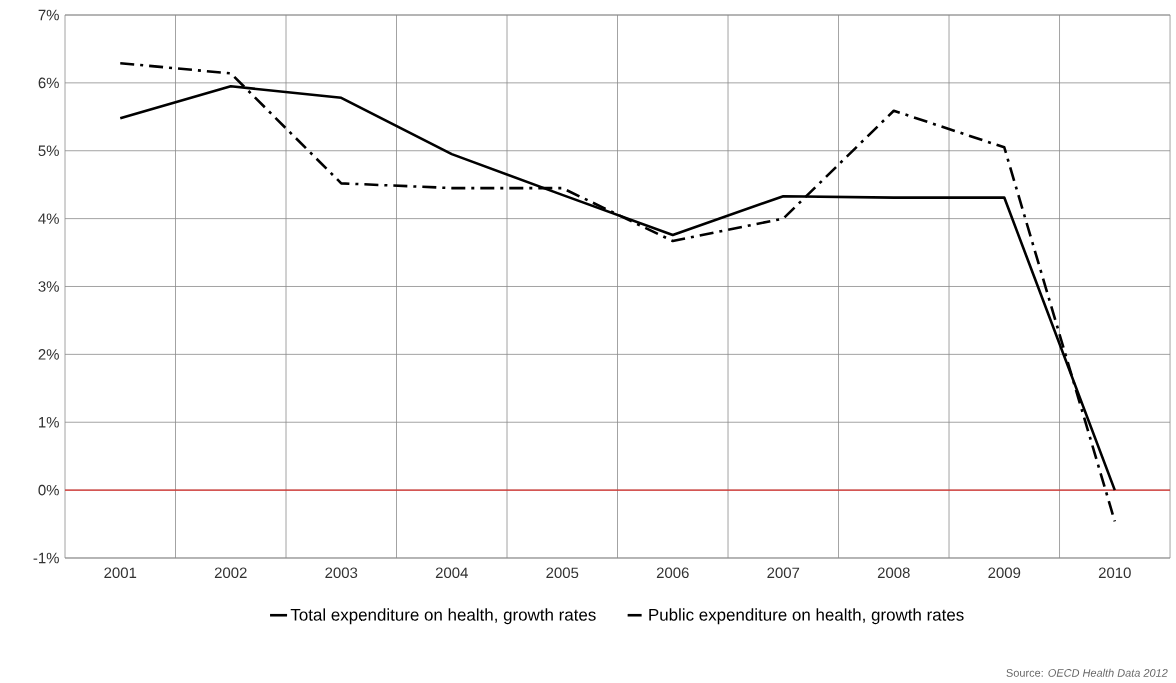  I want to click on y-tick-label: -1%, so click(46, 558).